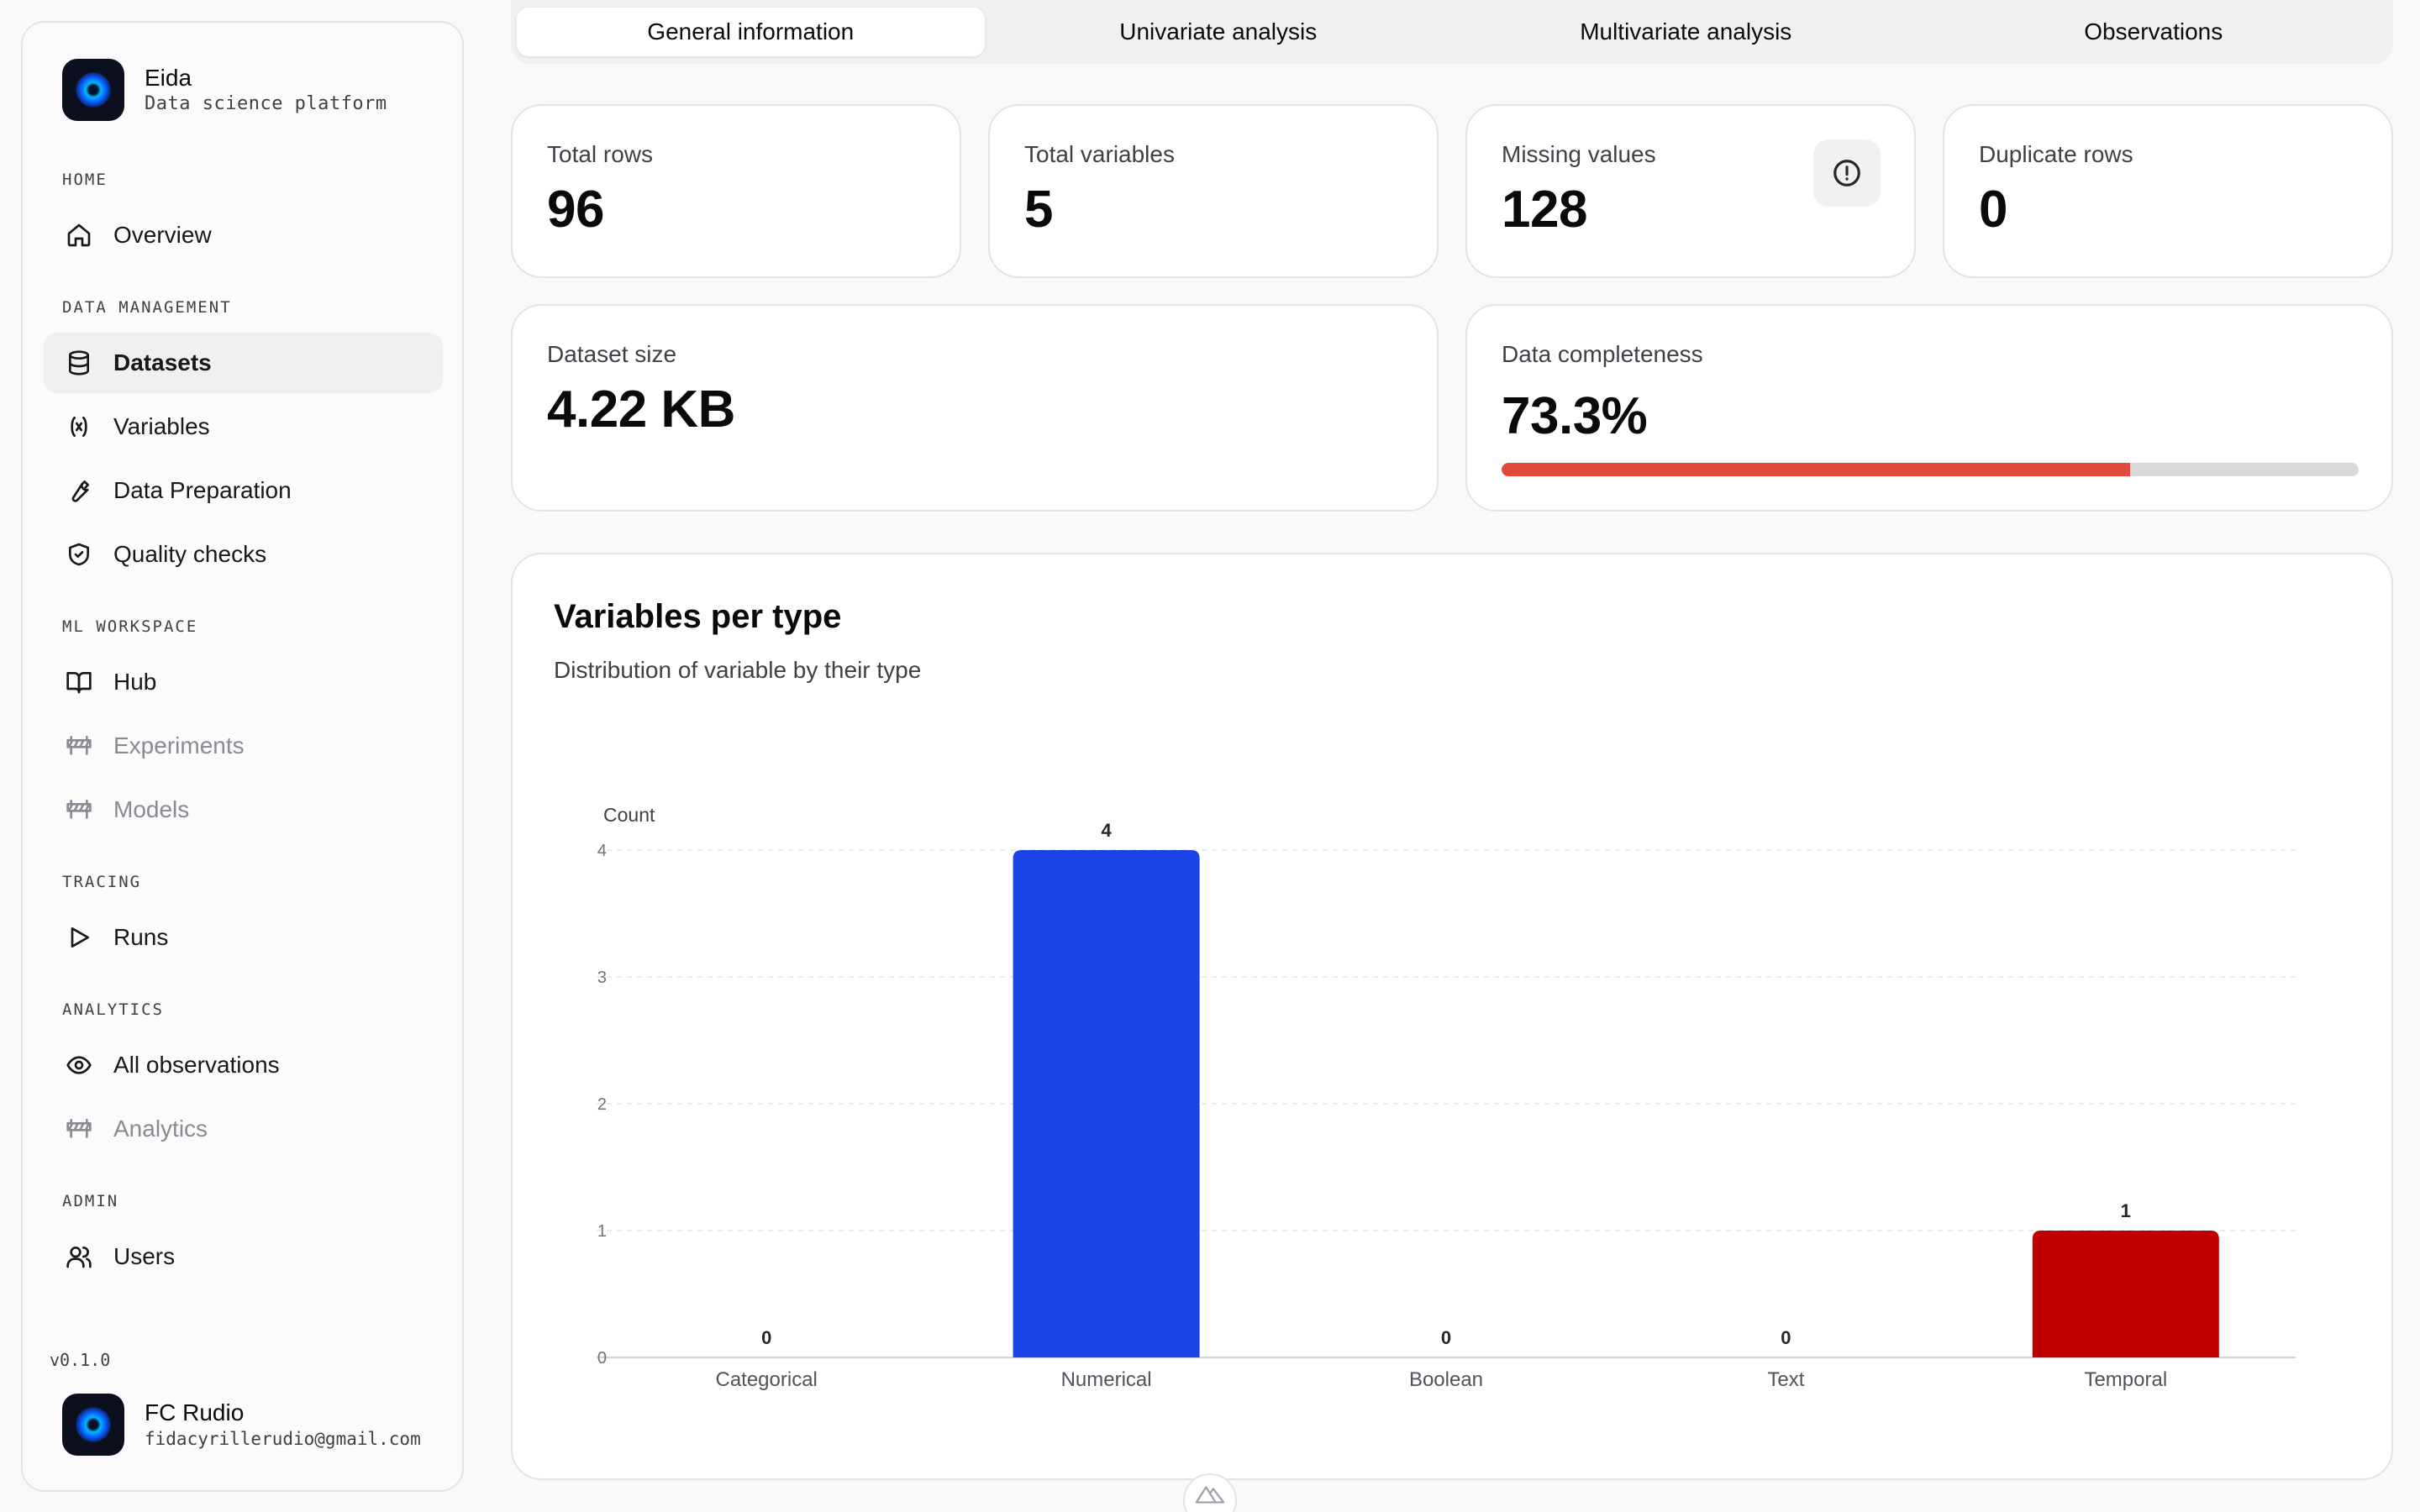  What do you see at coordinates (113, 1009) in the screenshot?
I see `section-label-analytics: ANALYTICS` at bounding box center [113, 1009].